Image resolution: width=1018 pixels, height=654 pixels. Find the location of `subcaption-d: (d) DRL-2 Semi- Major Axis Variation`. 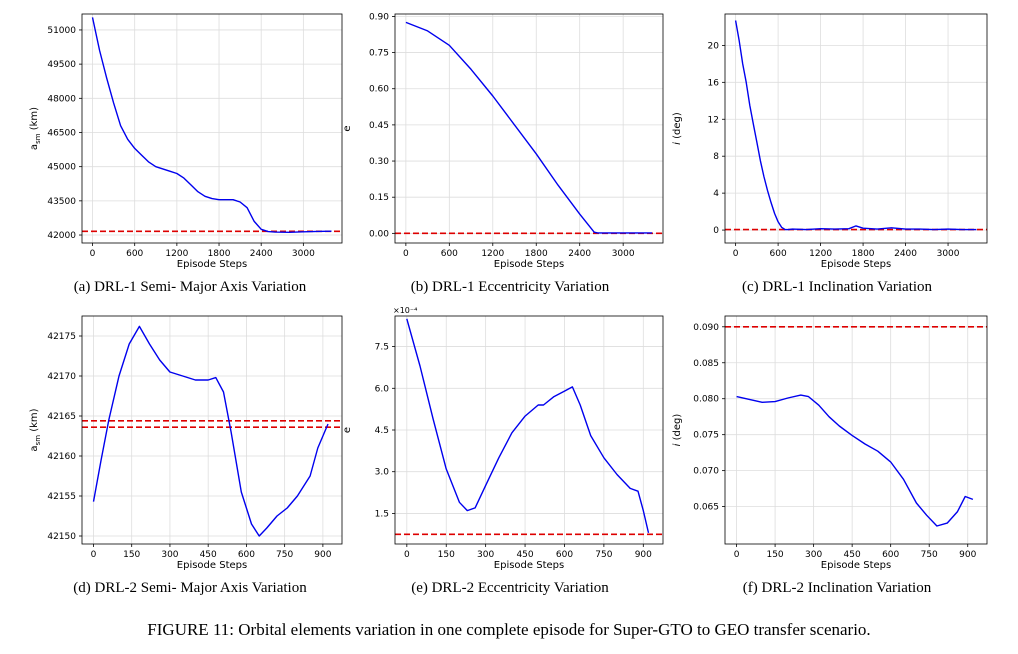

subcaption-d: (d) DRL-2 Semi- Major Axis Variation is located at coordinates (190, 588).